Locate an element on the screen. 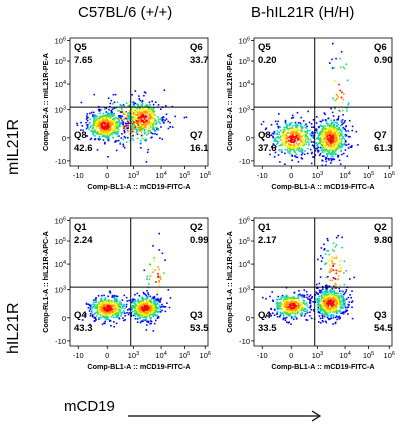 This screenshot has width=408, height=429. quadrant-name: Q2 is located at coordinates (196, 227).